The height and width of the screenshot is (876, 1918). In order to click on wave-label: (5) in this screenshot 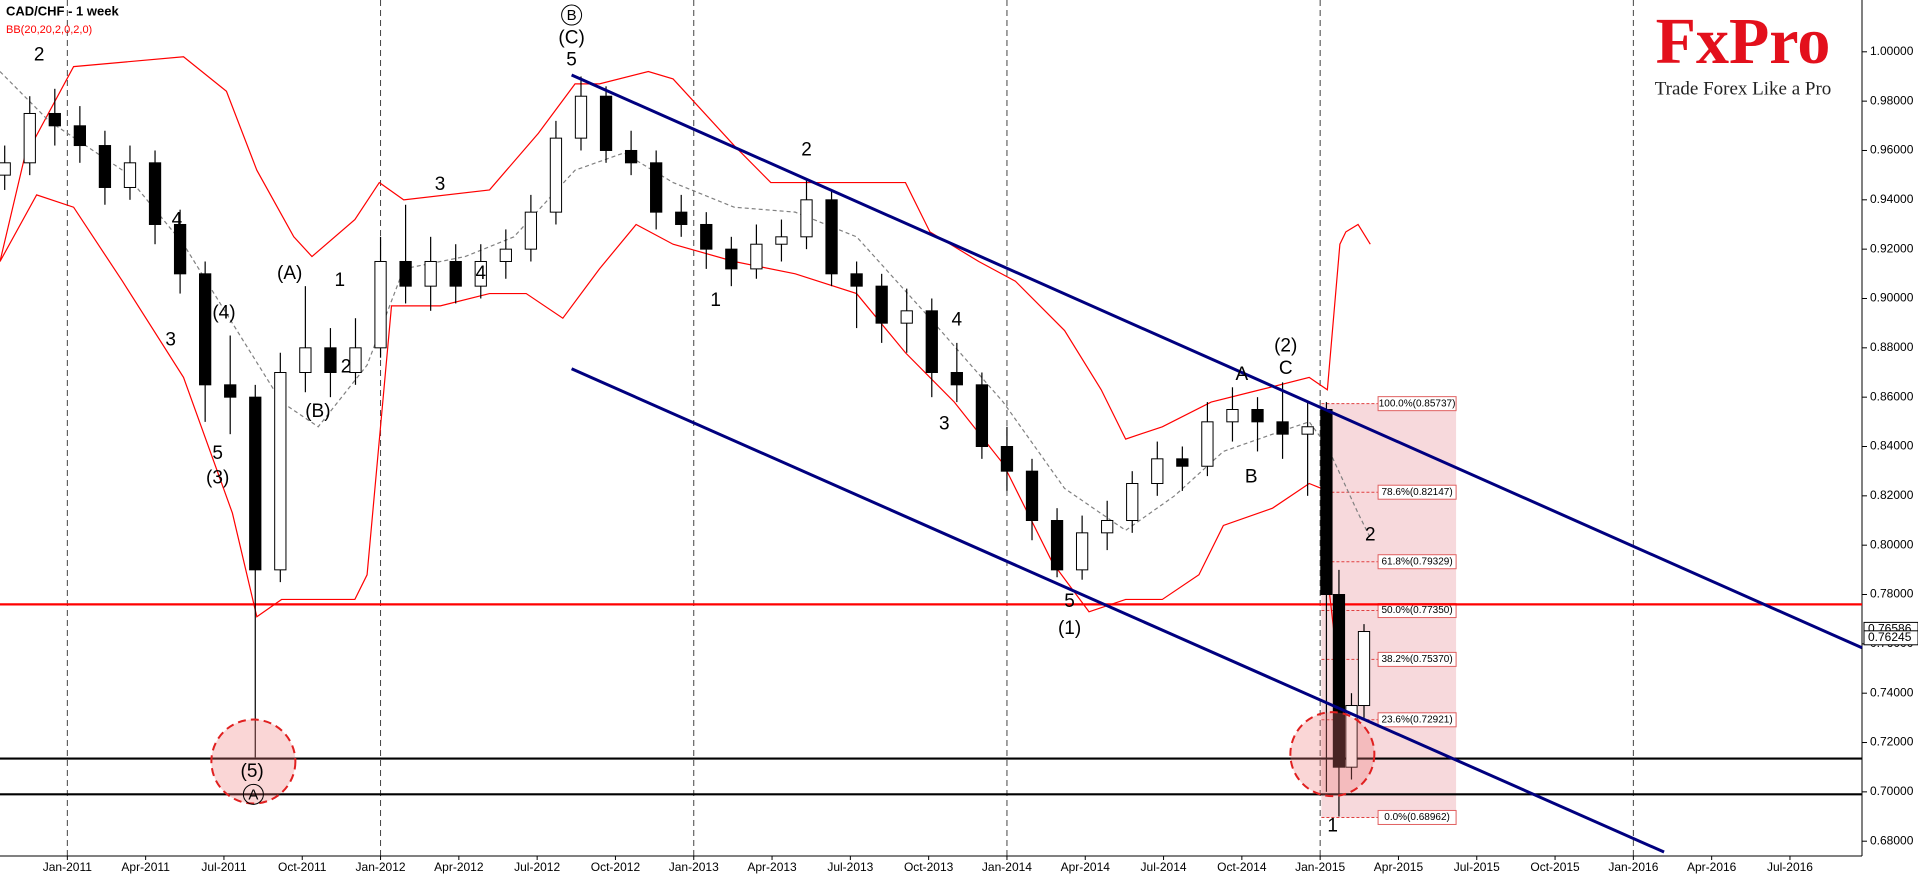, I will do `click(252, 771)`.